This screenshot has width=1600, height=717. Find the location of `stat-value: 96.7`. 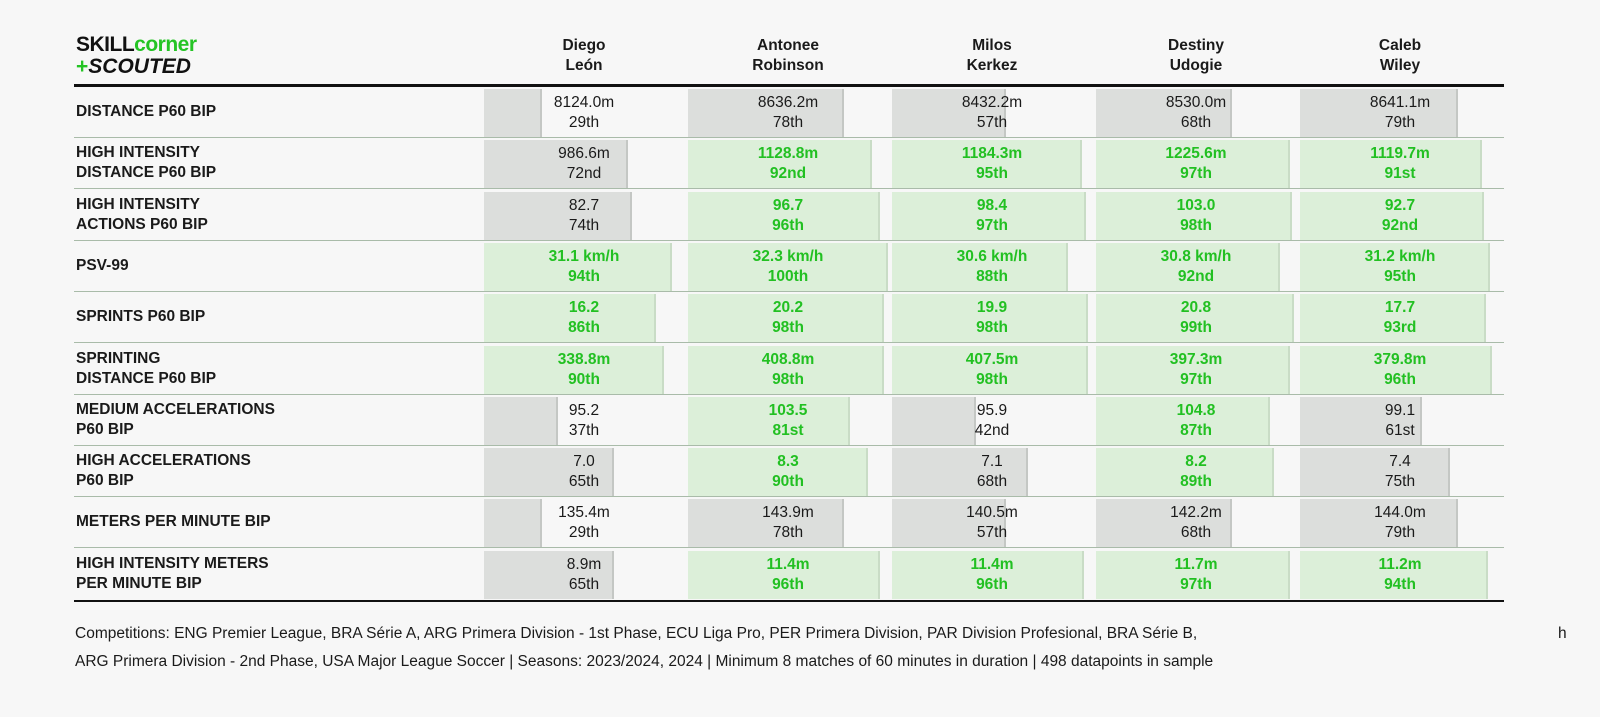

stat-value: 96.7 is located at coordinates (788, 205).